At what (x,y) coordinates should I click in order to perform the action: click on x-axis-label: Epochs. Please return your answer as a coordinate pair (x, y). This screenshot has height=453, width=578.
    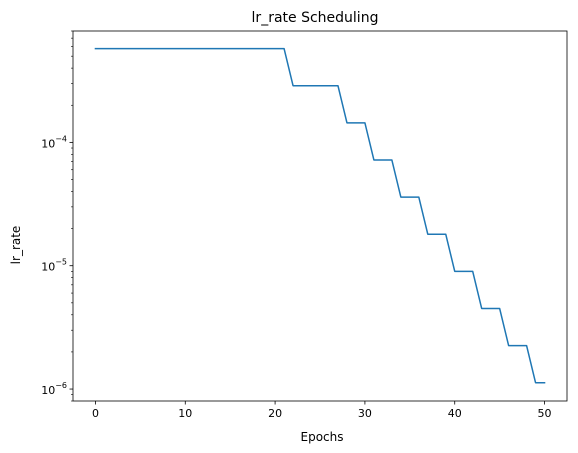
    Looking at the image, I should click on (322, 437).